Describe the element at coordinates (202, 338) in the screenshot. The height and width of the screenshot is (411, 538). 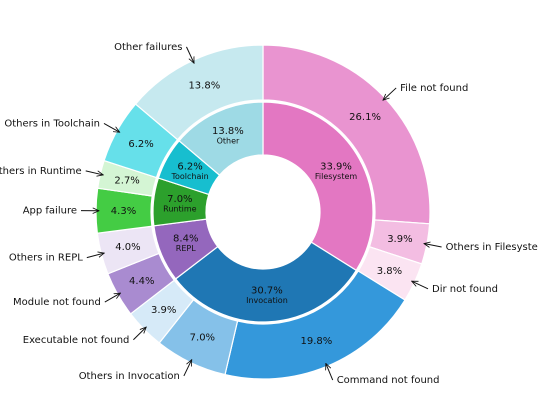
I see `outer-value-label: 7.0%` at that location.